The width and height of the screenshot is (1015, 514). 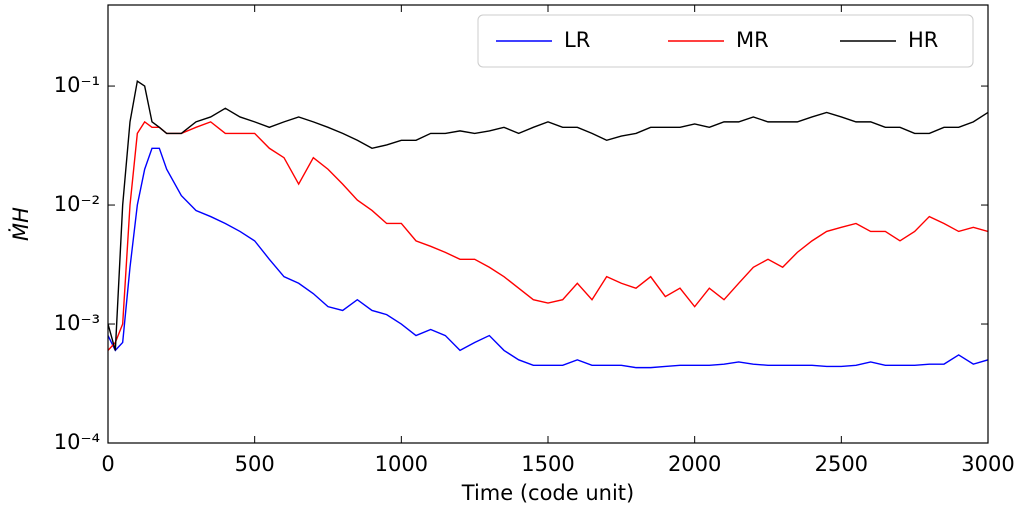 What do you see at coordinates (547, 464) in the screenshot?
I see `x-tick-label: 1500` at bounding box center [547, 464].